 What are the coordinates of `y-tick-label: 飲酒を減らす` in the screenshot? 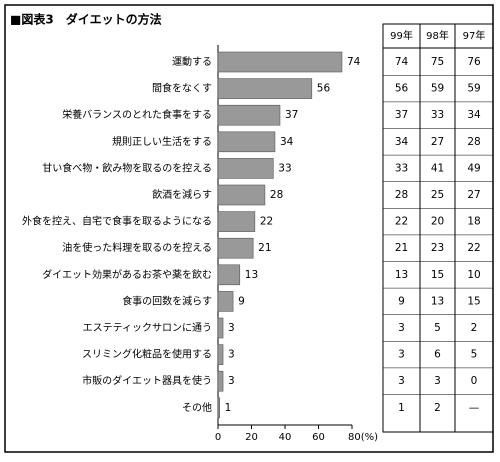 It's located at (182, 194).